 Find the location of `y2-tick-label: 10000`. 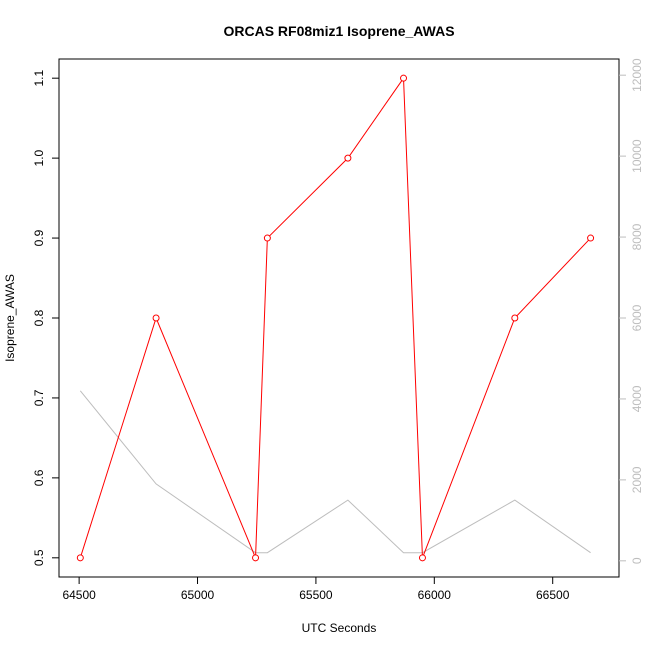

y2-tick-label: 10000 is located at coordinates (637, 156).